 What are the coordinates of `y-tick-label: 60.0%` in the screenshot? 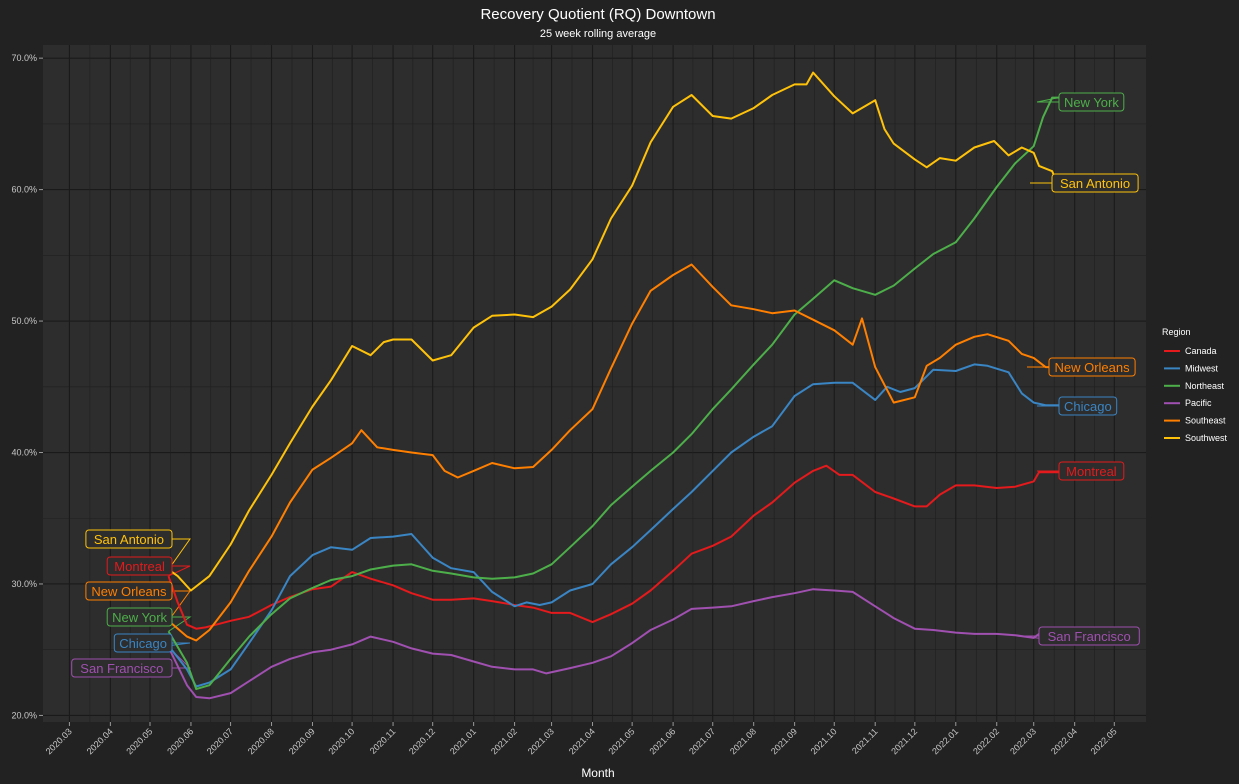 It's located at (24, 190).